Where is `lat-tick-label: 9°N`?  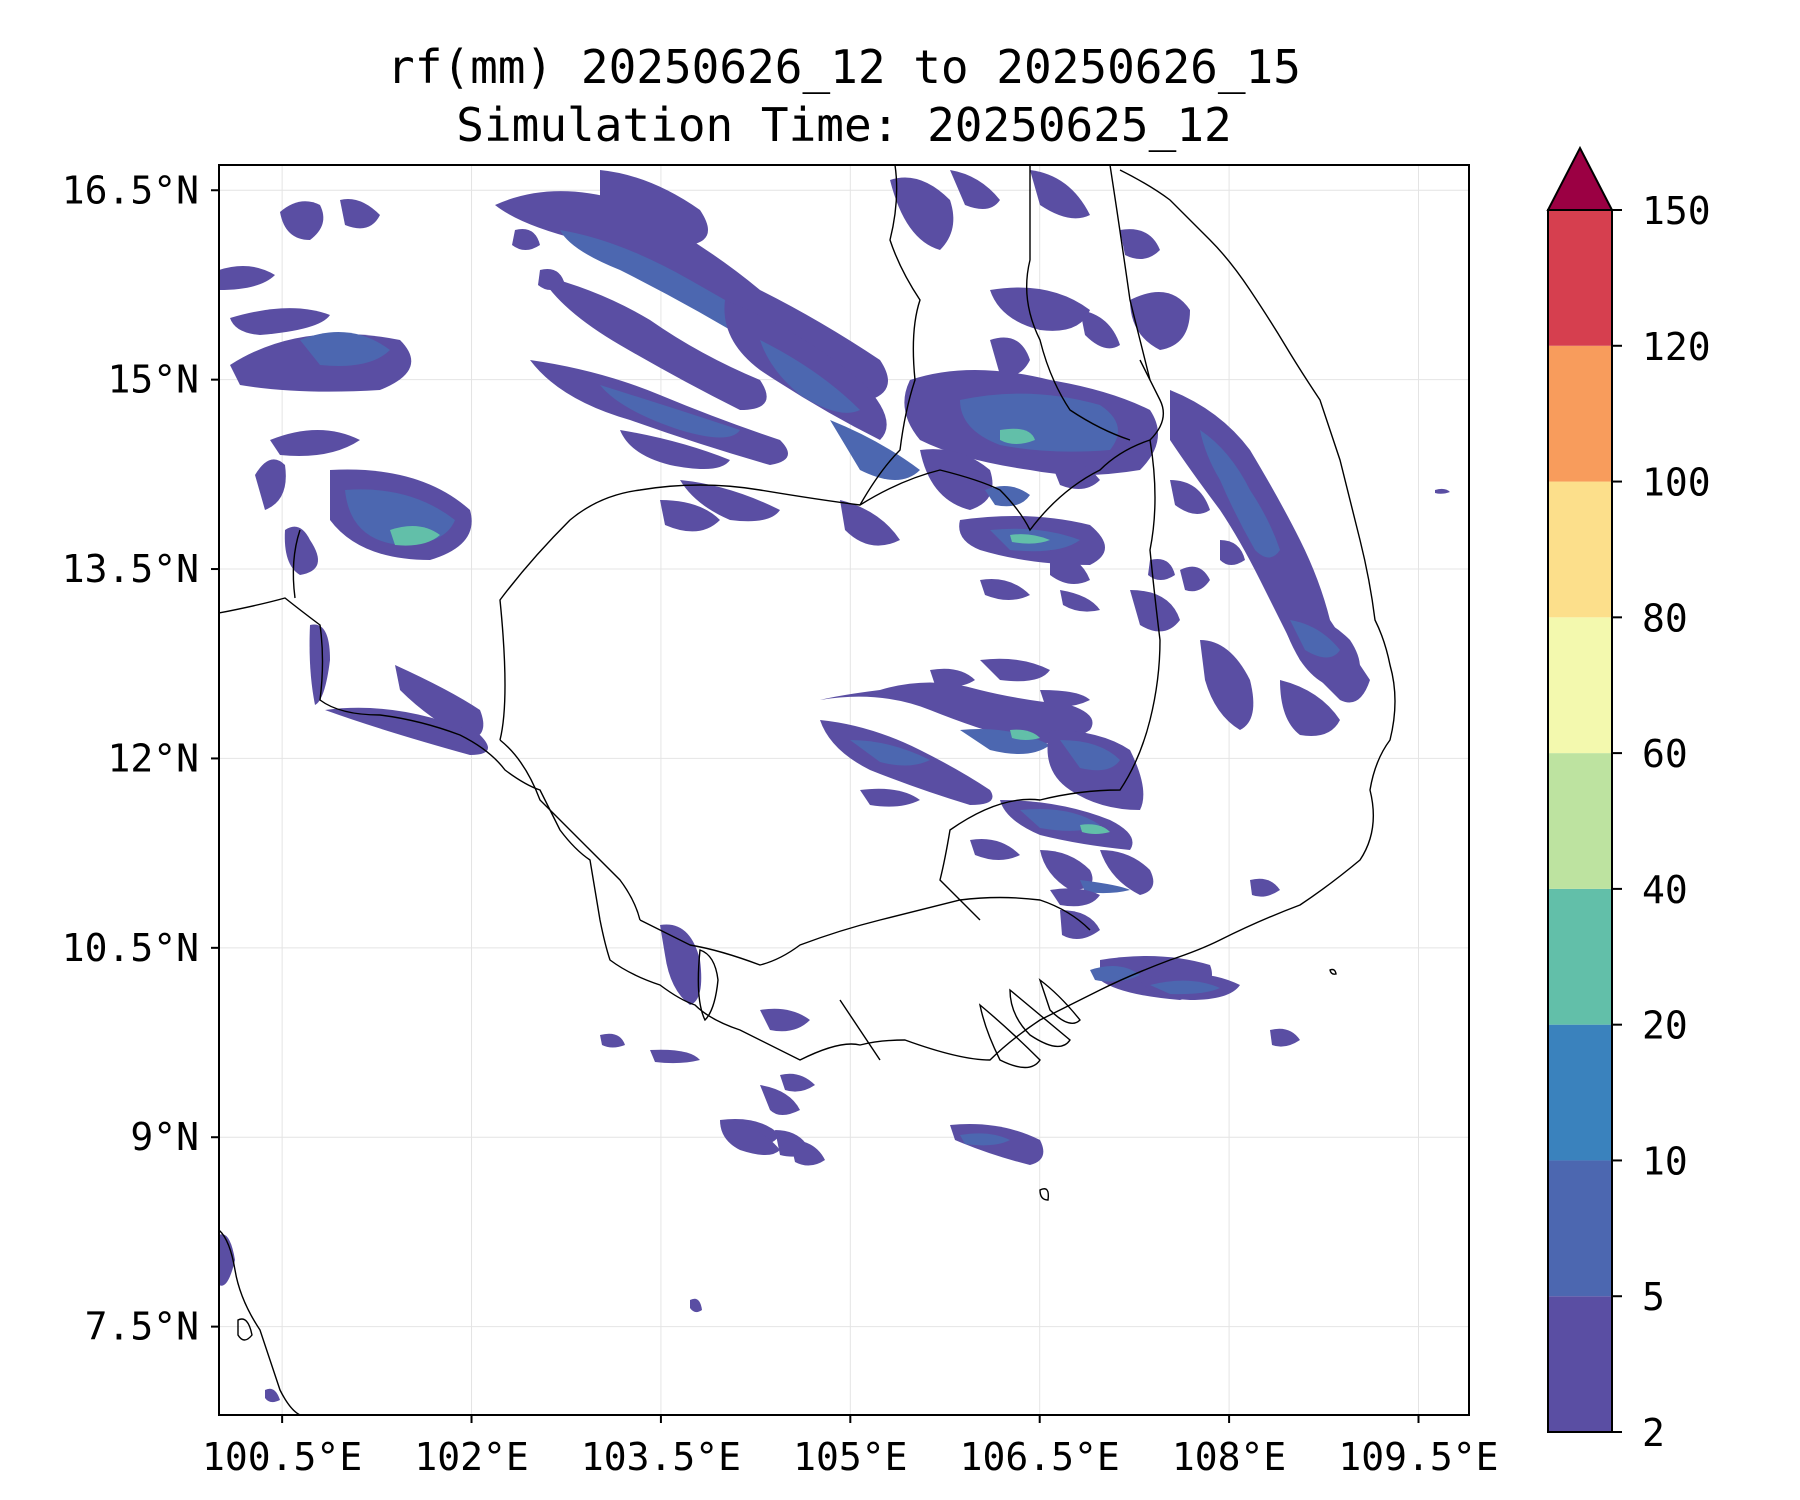 lat-tick-label: 9°N is located at coordinates (164, 1137).